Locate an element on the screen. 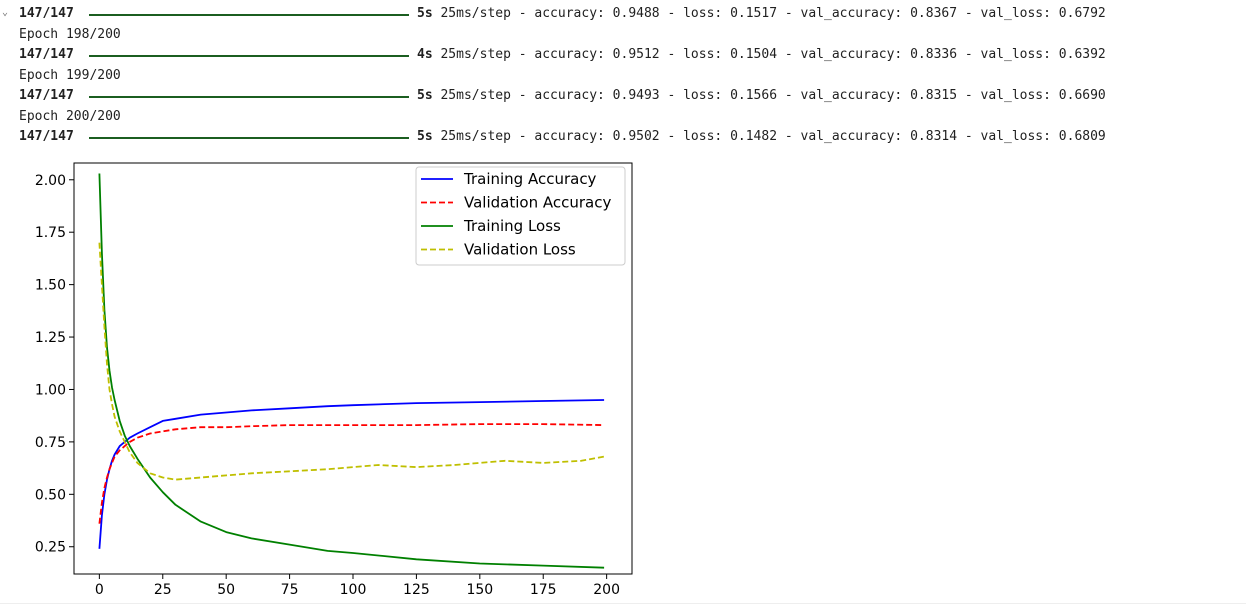 The height and width of the screenshot is (606, 1246). y-tick-label: 1.25 is located at coordinates (50, 338).